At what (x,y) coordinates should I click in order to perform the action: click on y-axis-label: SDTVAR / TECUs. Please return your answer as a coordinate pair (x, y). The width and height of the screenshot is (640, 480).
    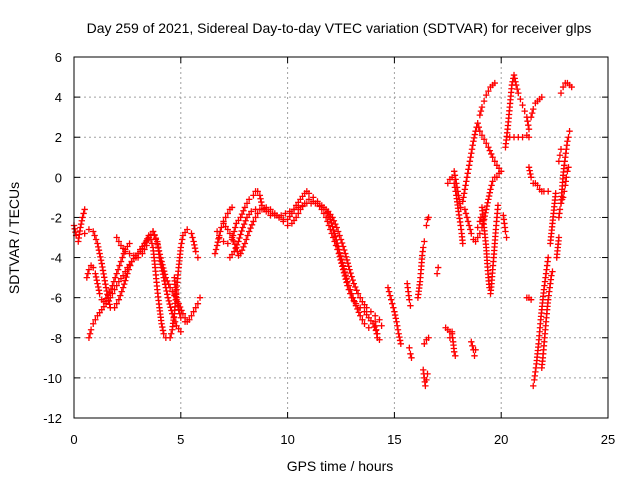
    Looking at the image, I should click on (14, 238).